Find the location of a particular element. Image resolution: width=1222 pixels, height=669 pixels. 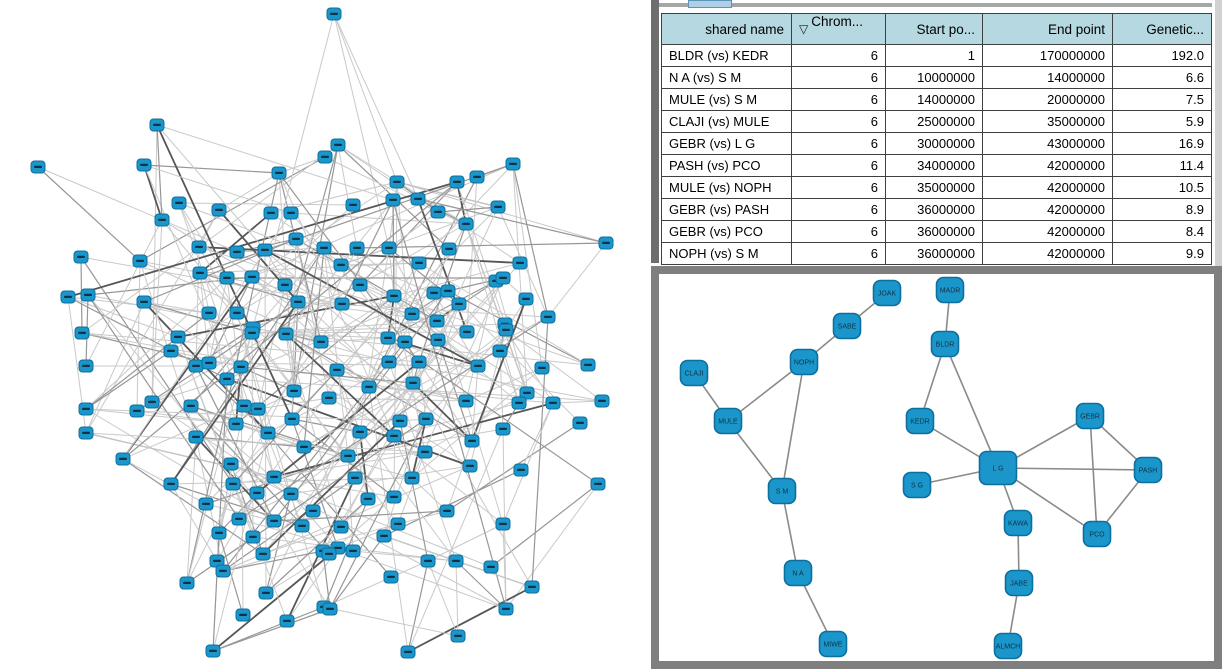

table-cell-start-point: 30000000 is located at coordinates (934, 143).